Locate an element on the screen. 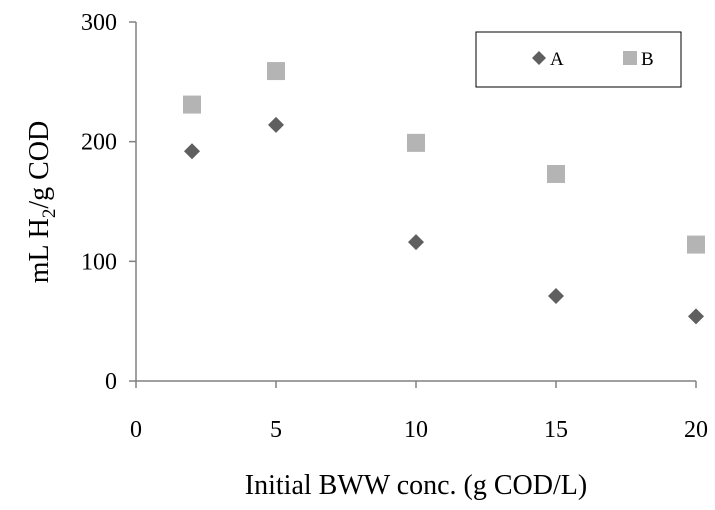 This screenshot has height=510, width=715. y-tick-label: 100 is located at coordinates (99, 262).